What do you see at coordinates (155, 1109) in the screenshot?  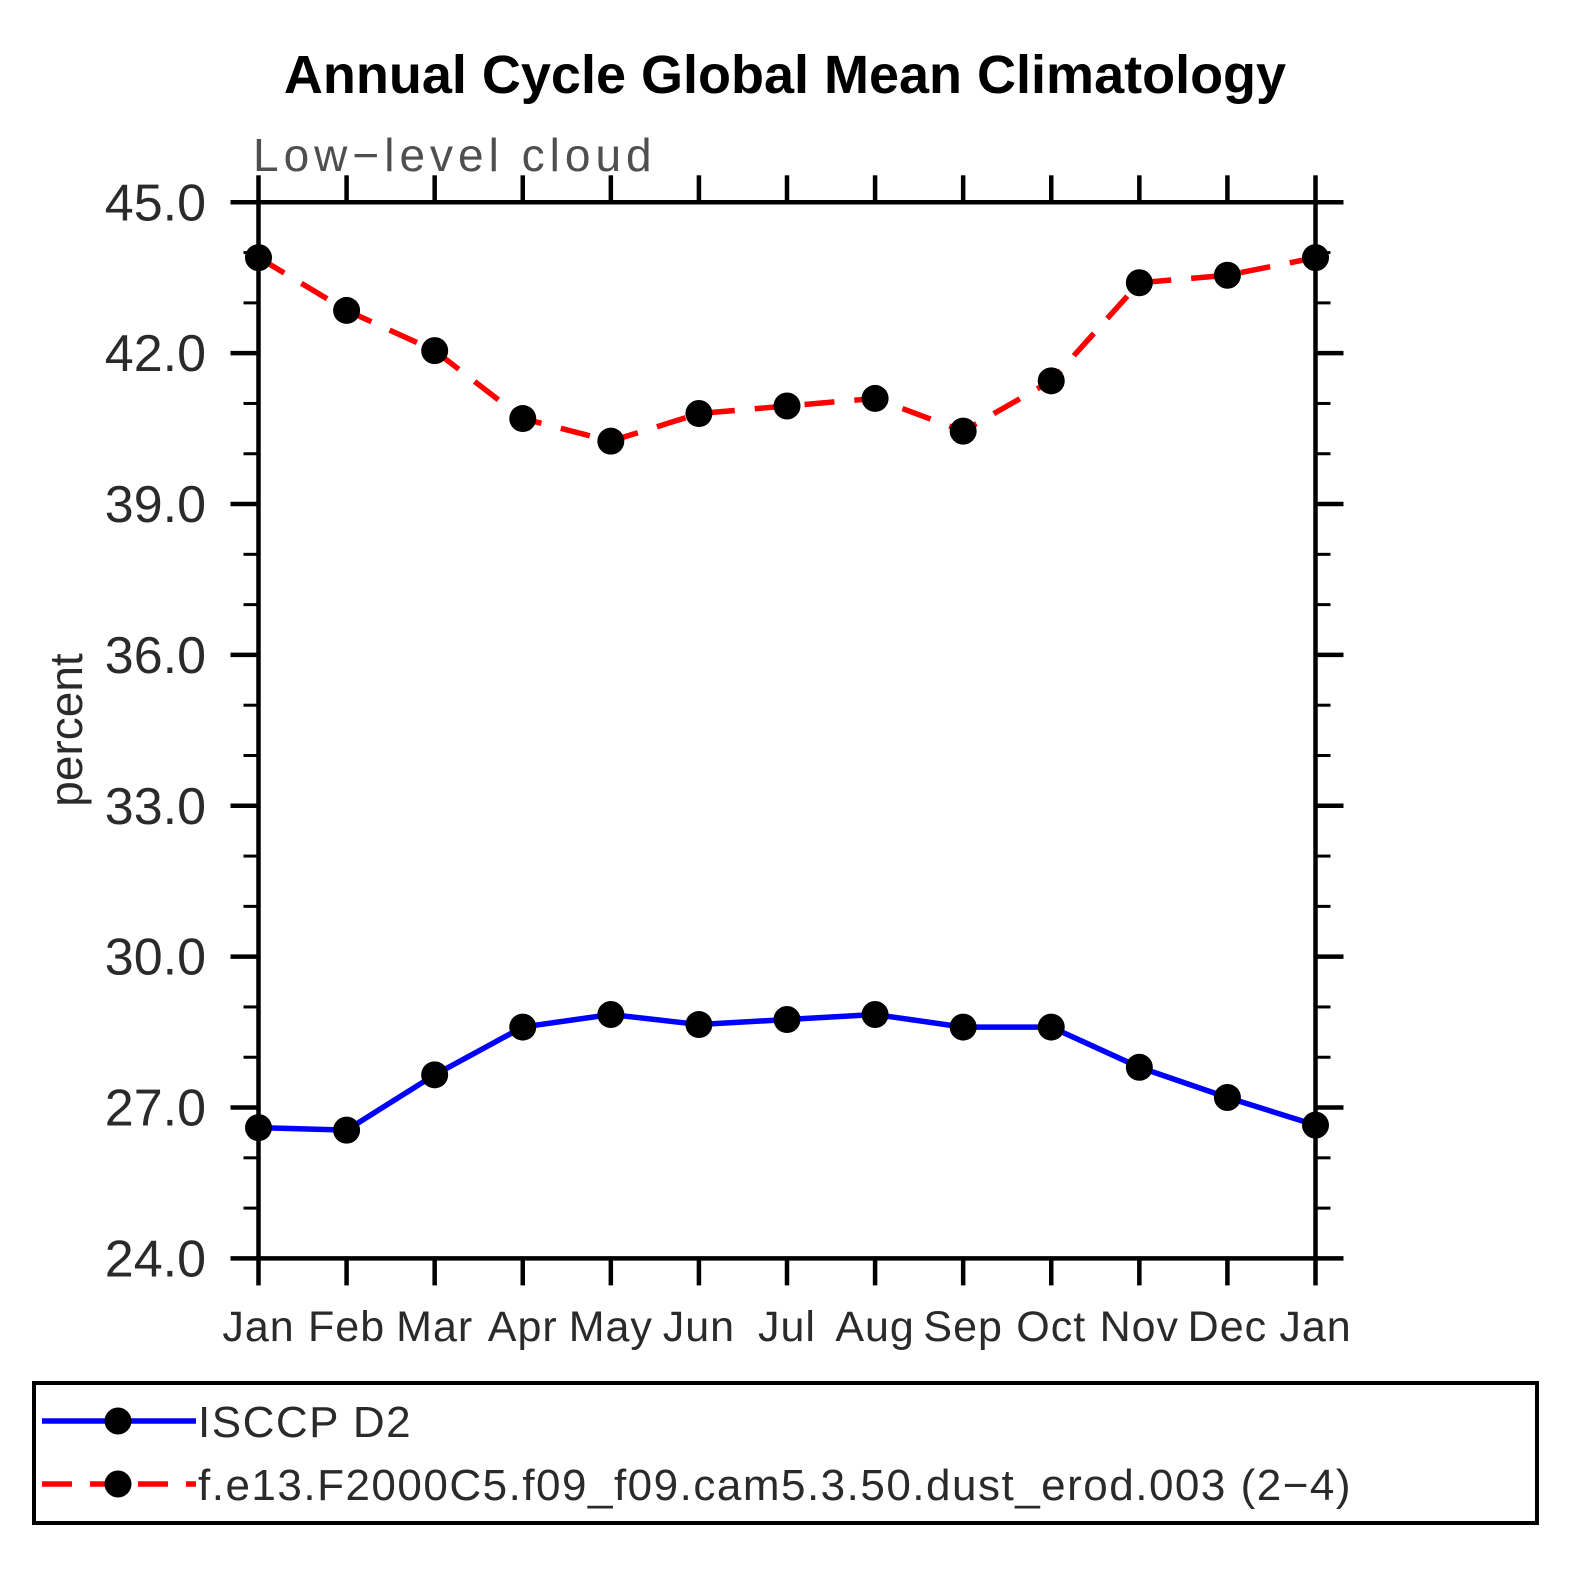 I see `y-tick-label: 27.0` at bounding box center [155, 1109].